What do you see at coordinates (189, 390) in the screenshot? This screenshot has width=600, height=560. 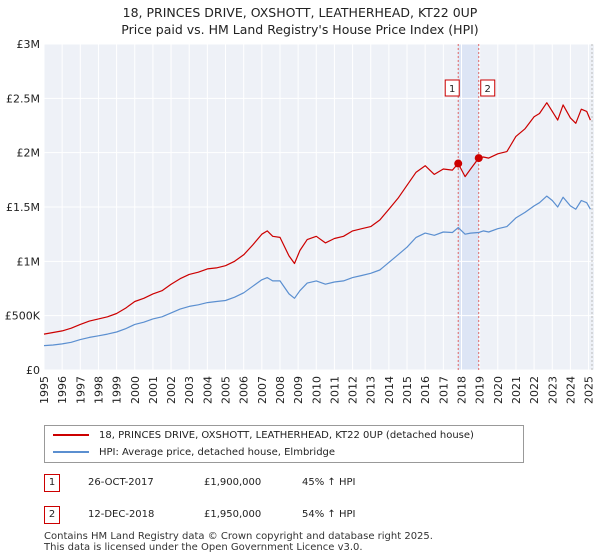 I see `x-tick-label: 2003` at bounding box center [189, 390].